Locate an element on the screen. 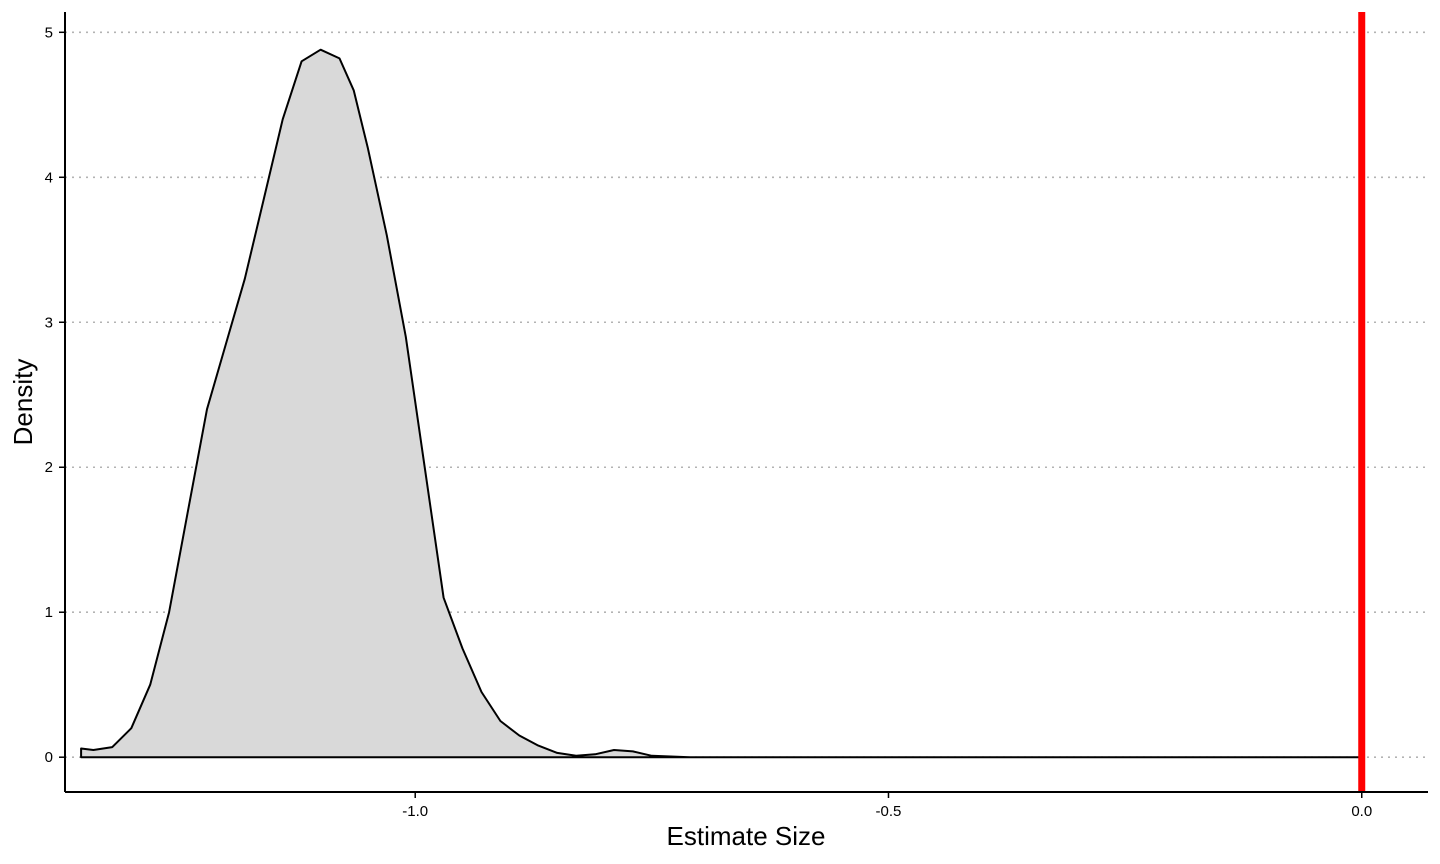 This screenshot has height=864, width=1440. y-axis-ticks: 0 1 2 3 4 5 is located at coordinates (55, 395).